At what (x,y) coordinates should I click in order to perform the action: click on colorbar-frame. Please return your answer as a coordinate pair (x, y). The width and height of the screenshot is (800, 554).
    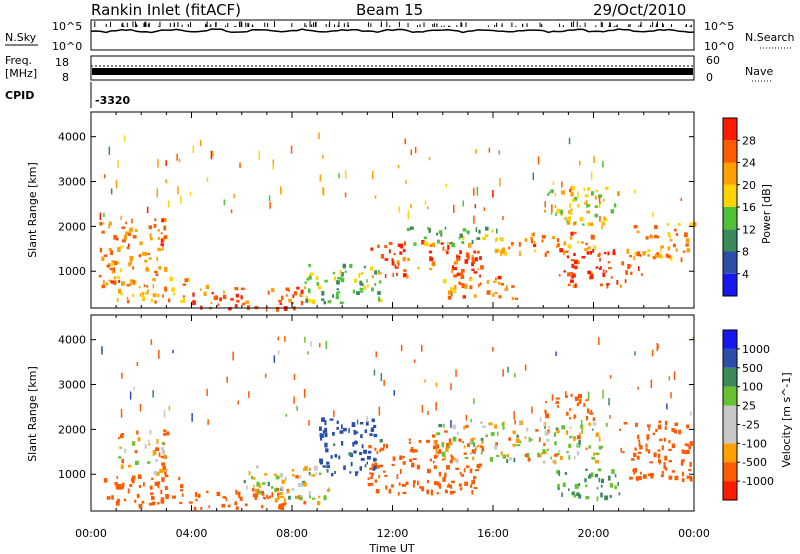
    Looking at the image, I should click on (730, 415).